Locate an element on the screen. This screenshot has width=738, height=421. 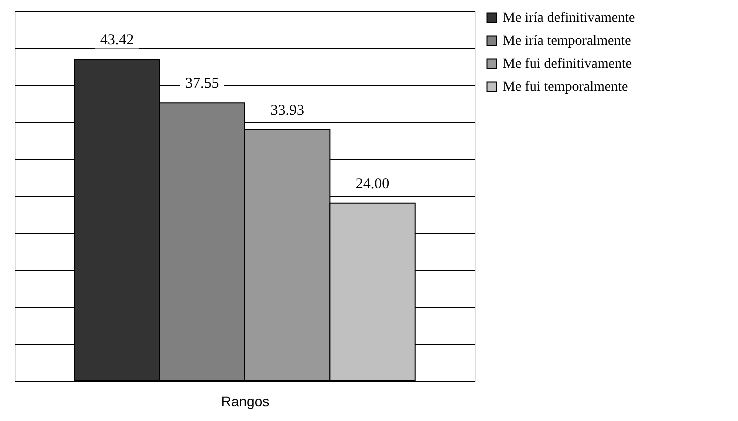
x-axis-title: Rangos is located at coordinates (245, 402).